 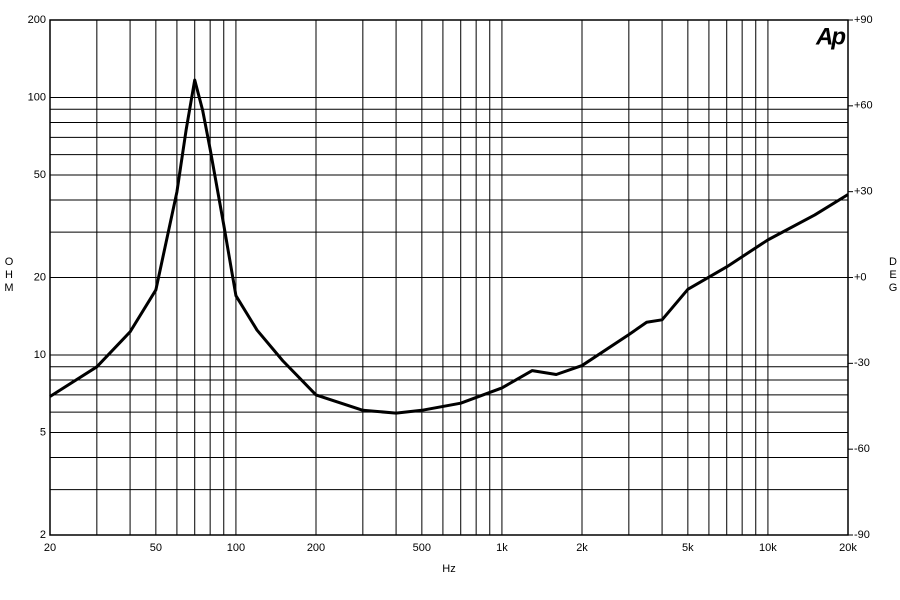 What do you see at coordinates (40, 355) in the screenshot?
I see `y-tick-label: 10` at bounding box center [40, 355].